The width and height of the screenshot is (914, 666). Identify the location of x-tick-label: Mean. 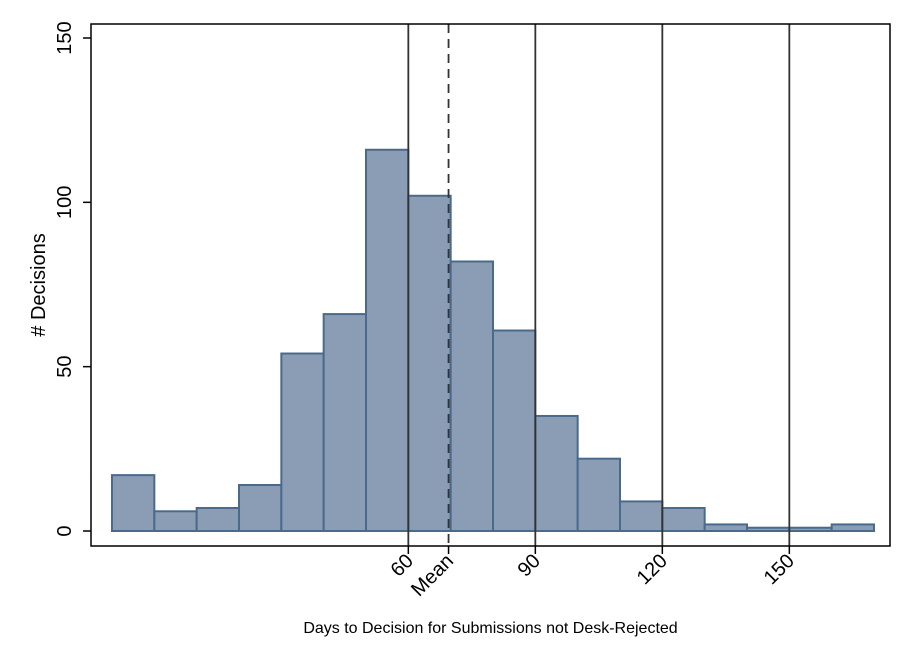
(432, 575).